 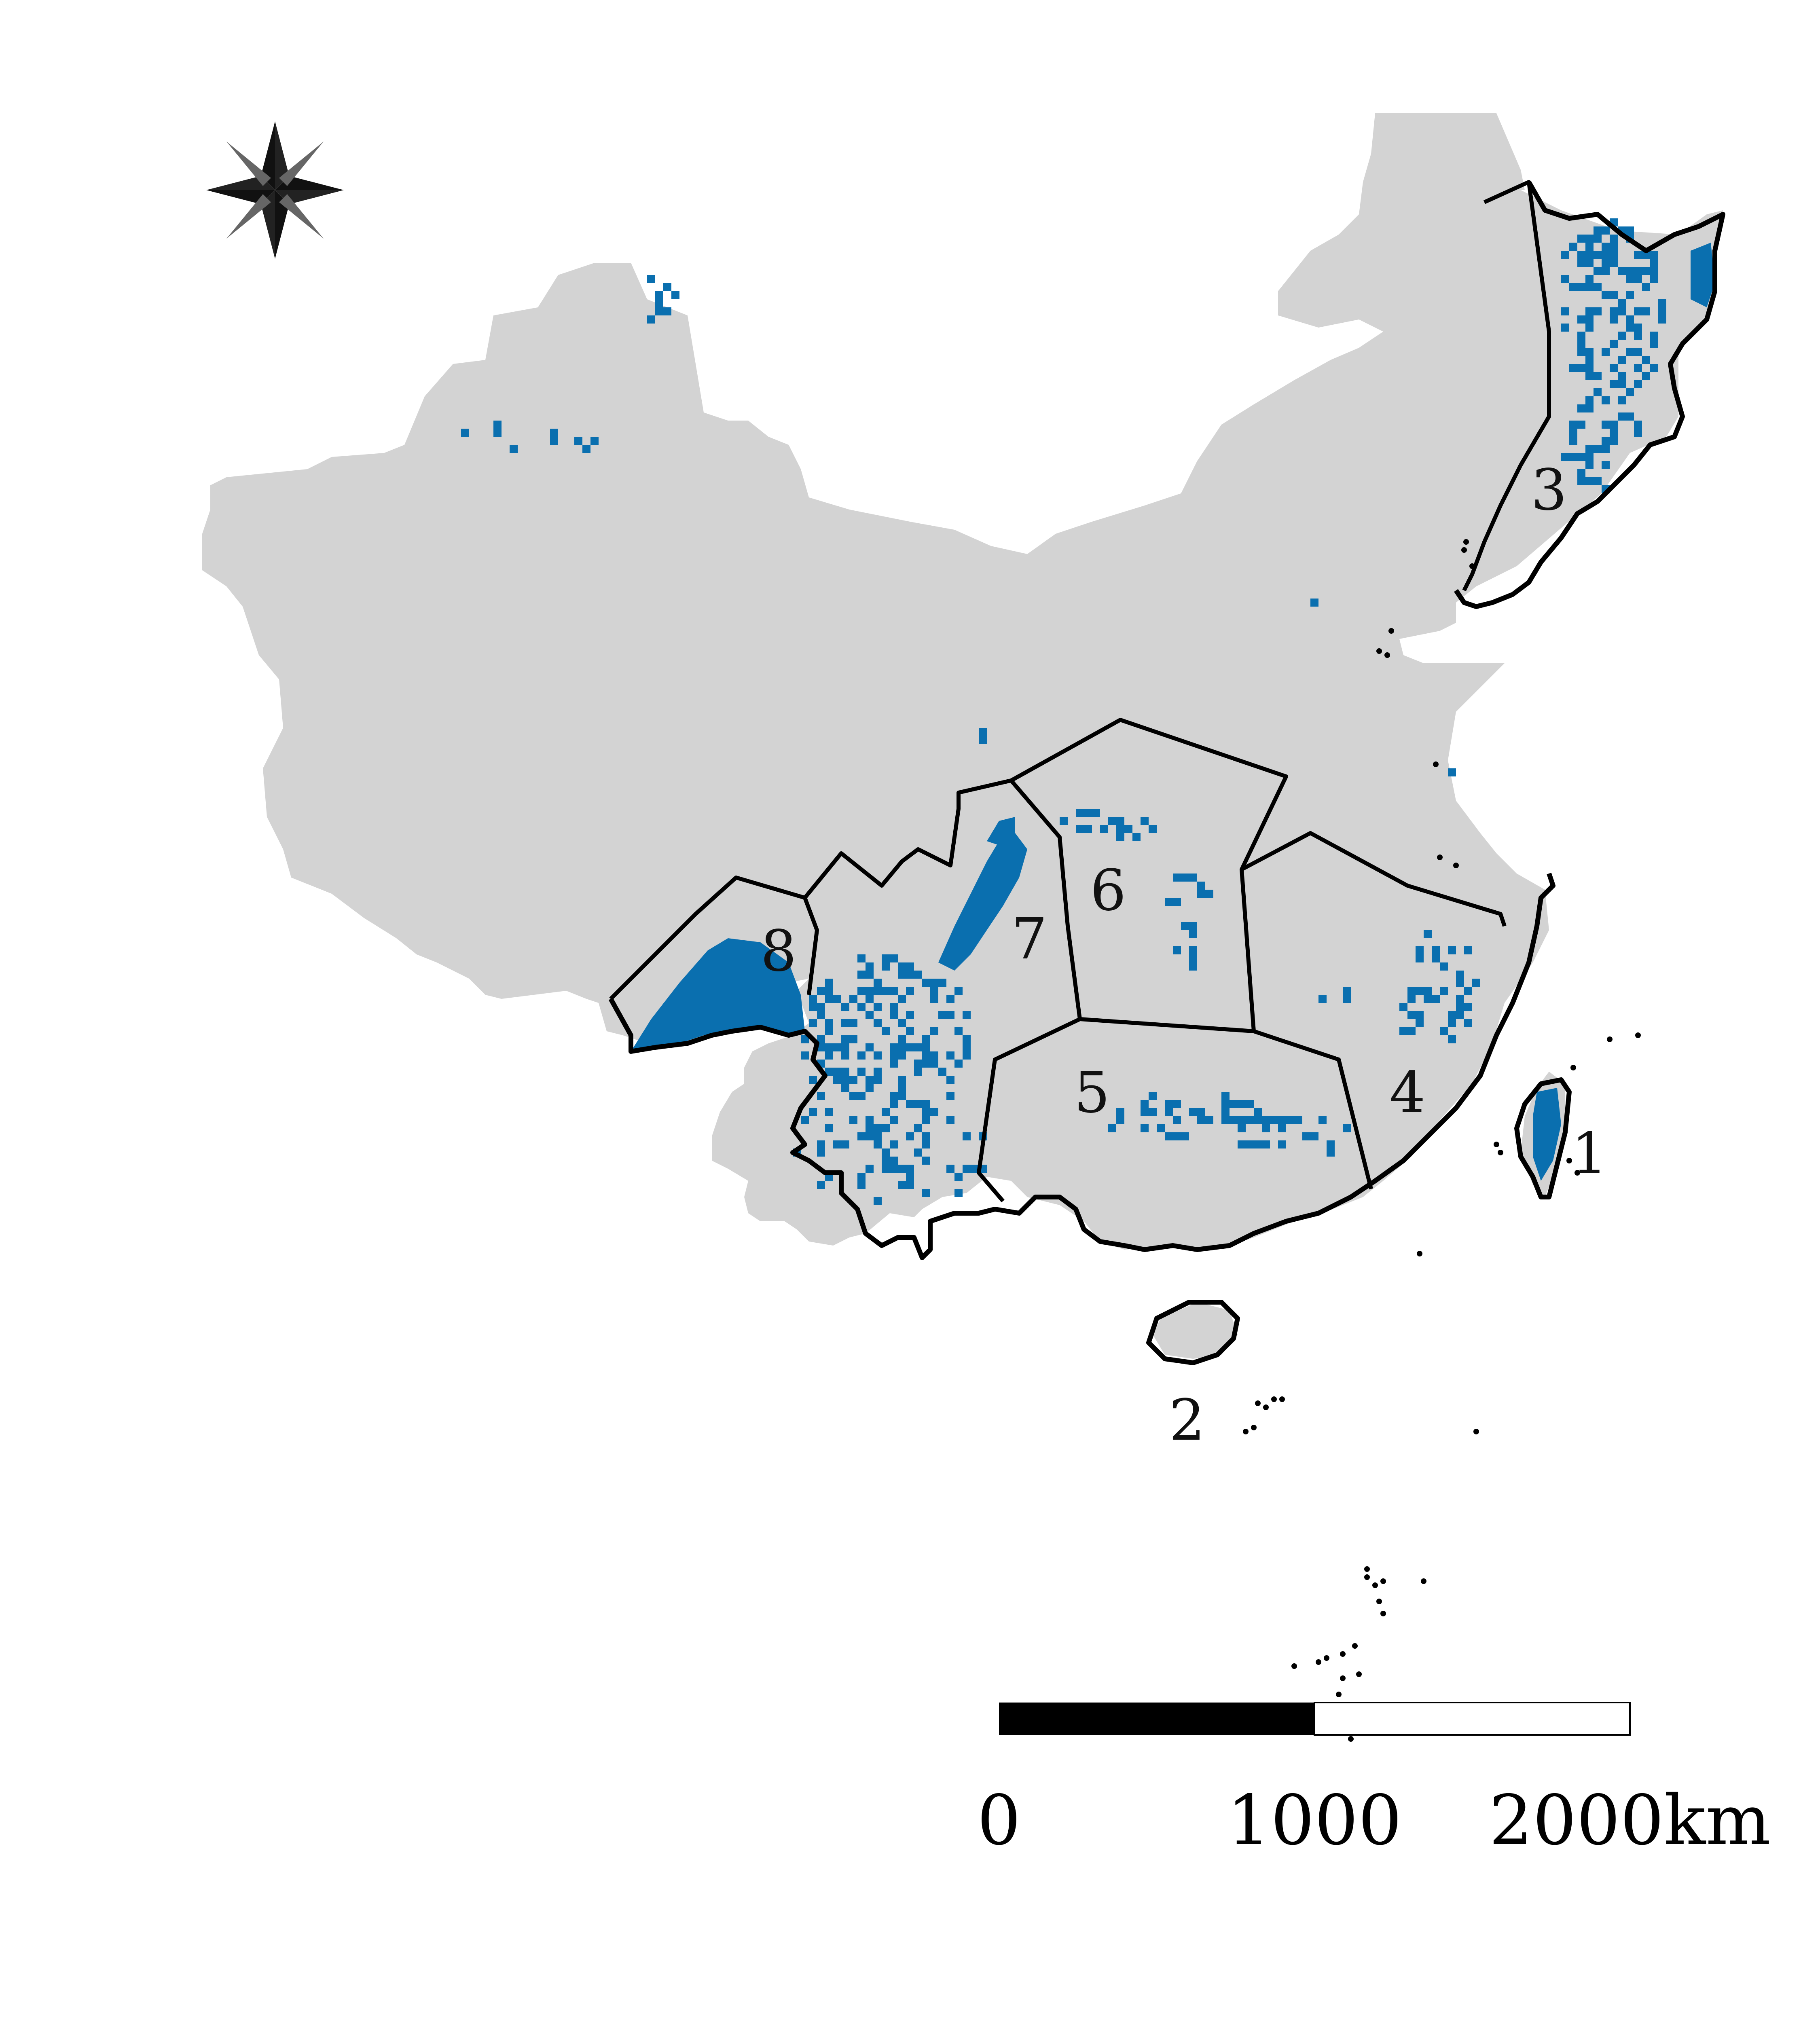 I want to click on zone-label-2: 2, so click(x=1187, y=1420).